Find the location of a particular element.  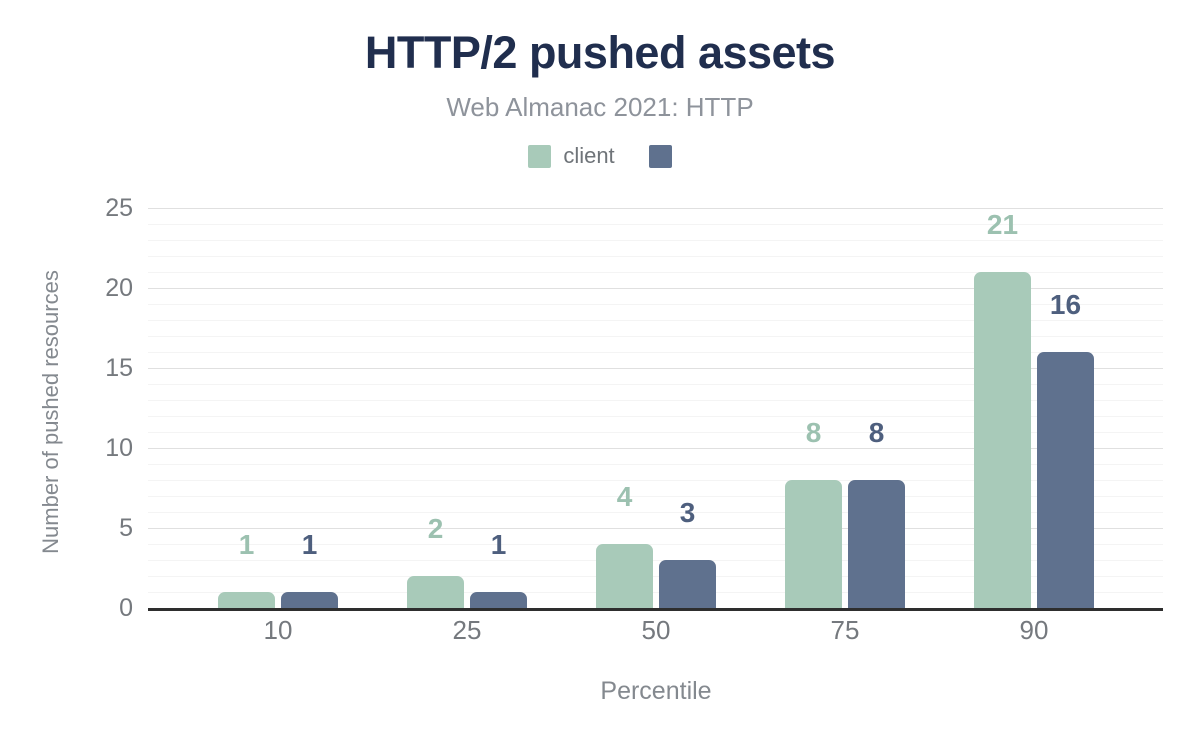

x-axis-line is located at coordinates (655, 609).